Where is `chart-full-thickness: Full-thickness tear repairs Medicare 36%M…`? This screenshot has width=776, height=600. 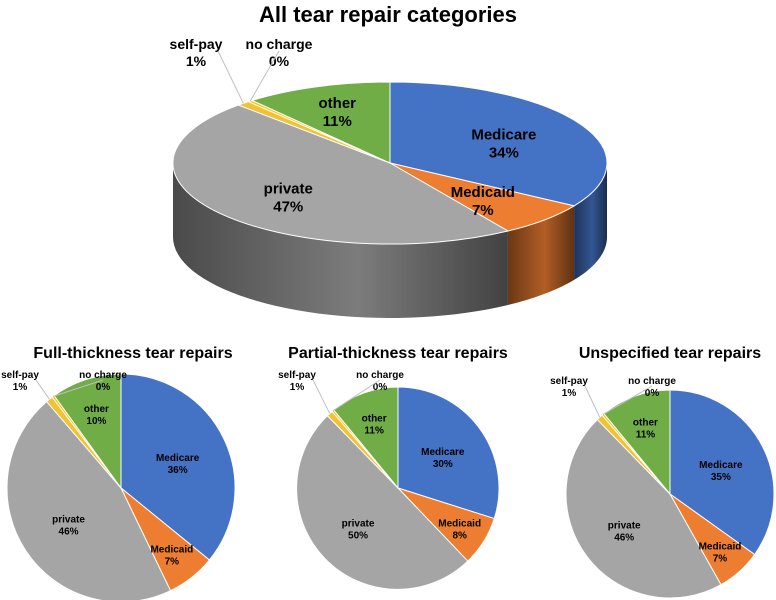 chart-full-thickness: Full-thickness tear repairs Medicare 36%M… is located at coordinates (118, 472).